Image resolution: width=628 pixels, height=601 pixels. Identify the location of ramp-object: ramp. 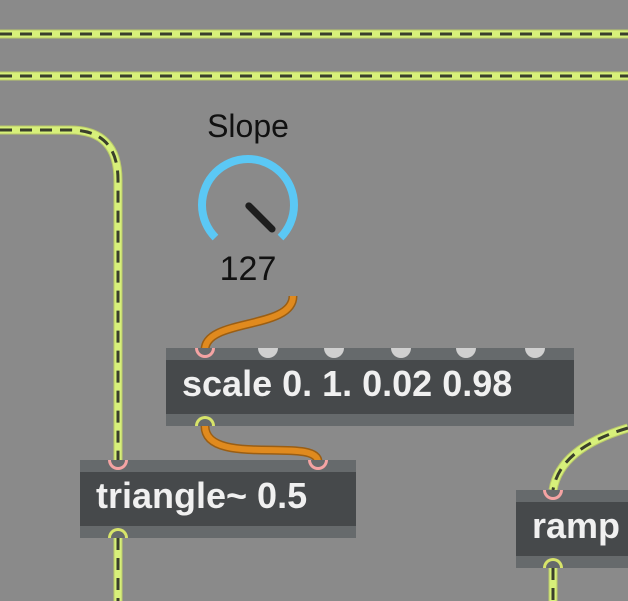
(572, 529).